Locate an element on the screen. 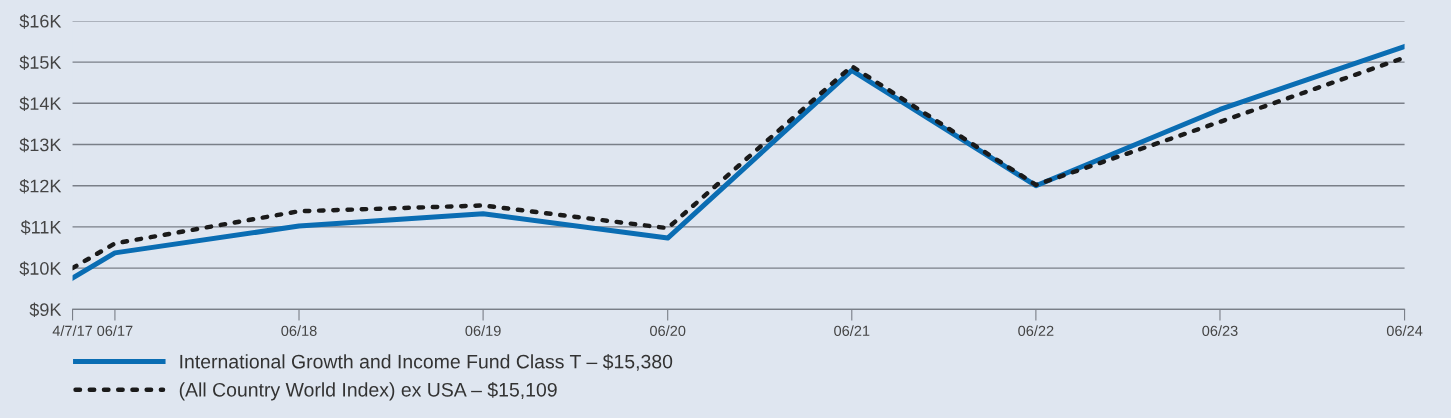  y-tick-label: $9K is located at coordinates (45, 310).